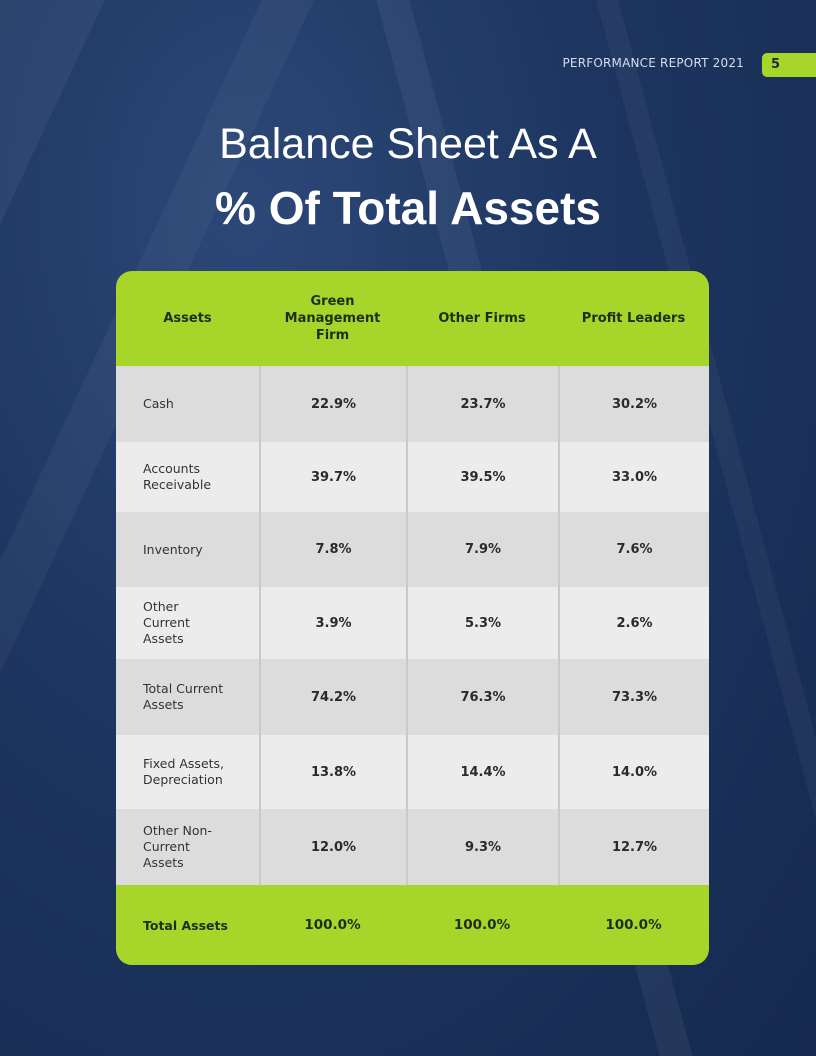  Describe the element at coordinates (183, 696) in the screenshot. I see `row-label: Total Current Assets` at that location.